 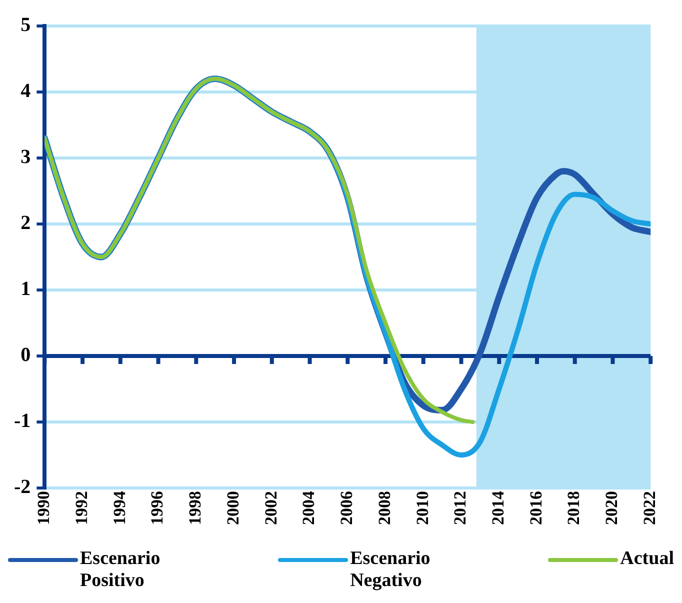 I want to click on y-tick-label: -1, so click(x=22, y=421).